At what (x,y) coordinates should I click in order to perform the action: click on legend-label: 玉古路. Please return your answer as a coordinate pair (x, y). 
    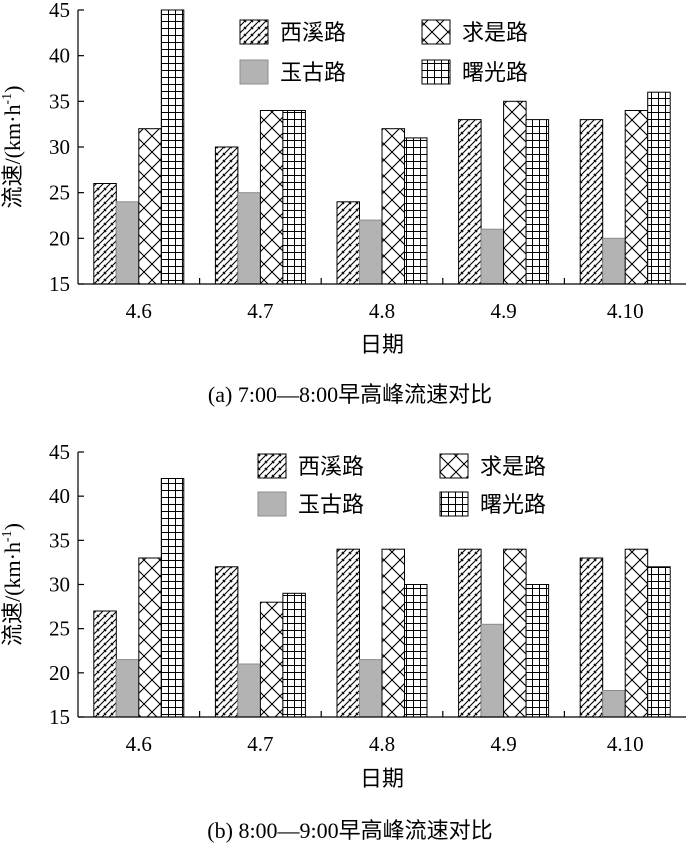
    Looking at the image, I should click on (331, 504).